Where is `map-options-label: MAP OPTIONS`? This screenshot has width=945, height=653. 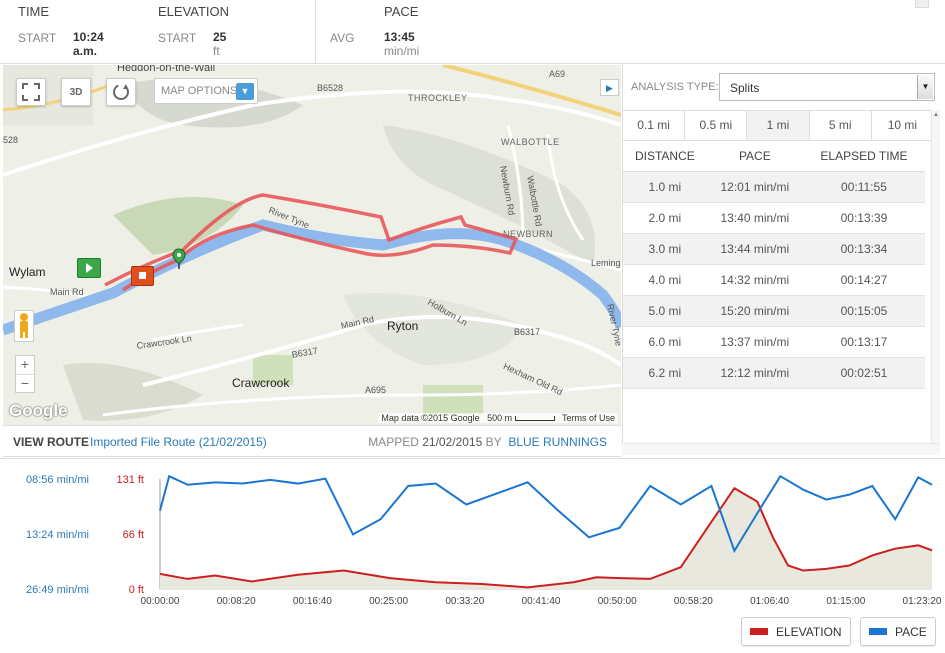 map-options-label: MAP OPTIONS is located at coordinates (199, 91).